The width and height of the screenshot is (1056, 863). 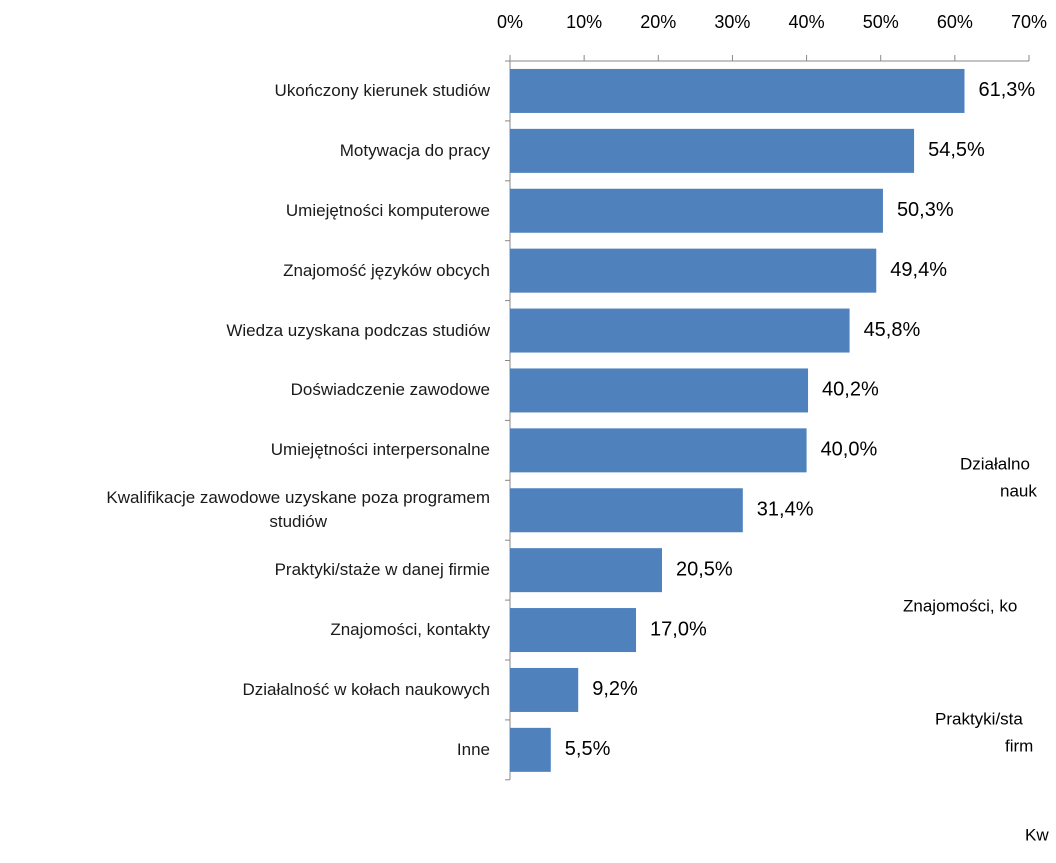 What do you see at coordinates (850, 390) in the screenshot?
I see `value-label: 40,2%` at bounding box center [850, 390].